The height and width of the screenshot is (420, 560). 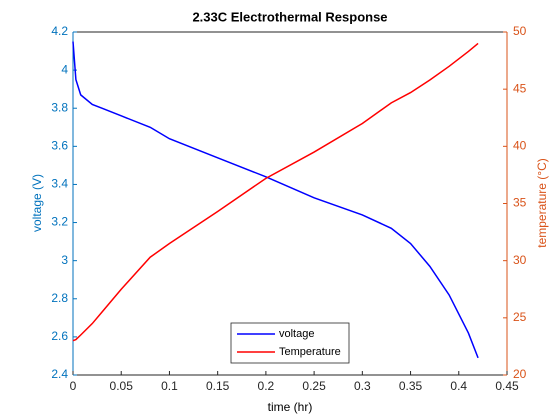 I want to click on x-tick-label: 0.35, so click(x=411, y=386).